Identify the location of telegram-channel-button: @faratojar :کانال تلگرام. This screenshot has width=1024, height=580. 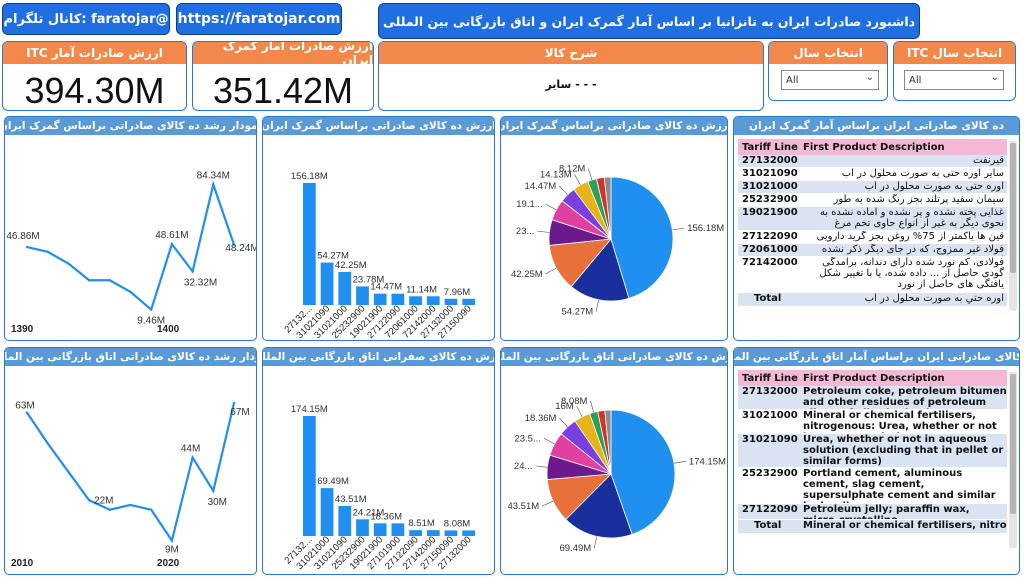
(86, 19).